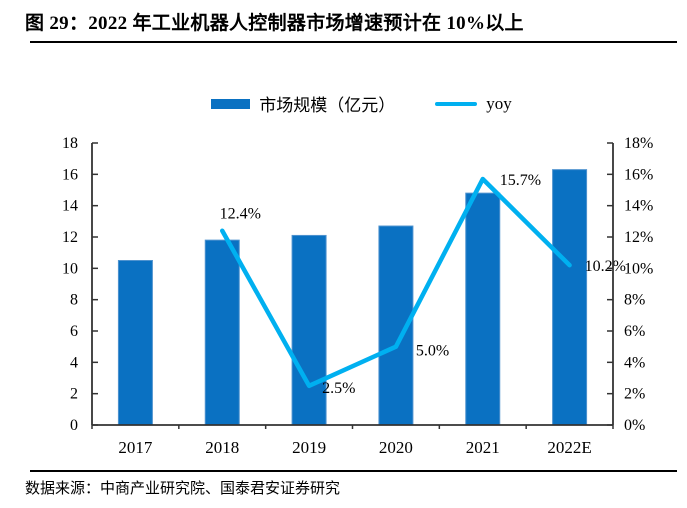  Describe the element at coordinates (638, 268) in the screenshot. I see `right-axis-tick-label: 10%` at that location.